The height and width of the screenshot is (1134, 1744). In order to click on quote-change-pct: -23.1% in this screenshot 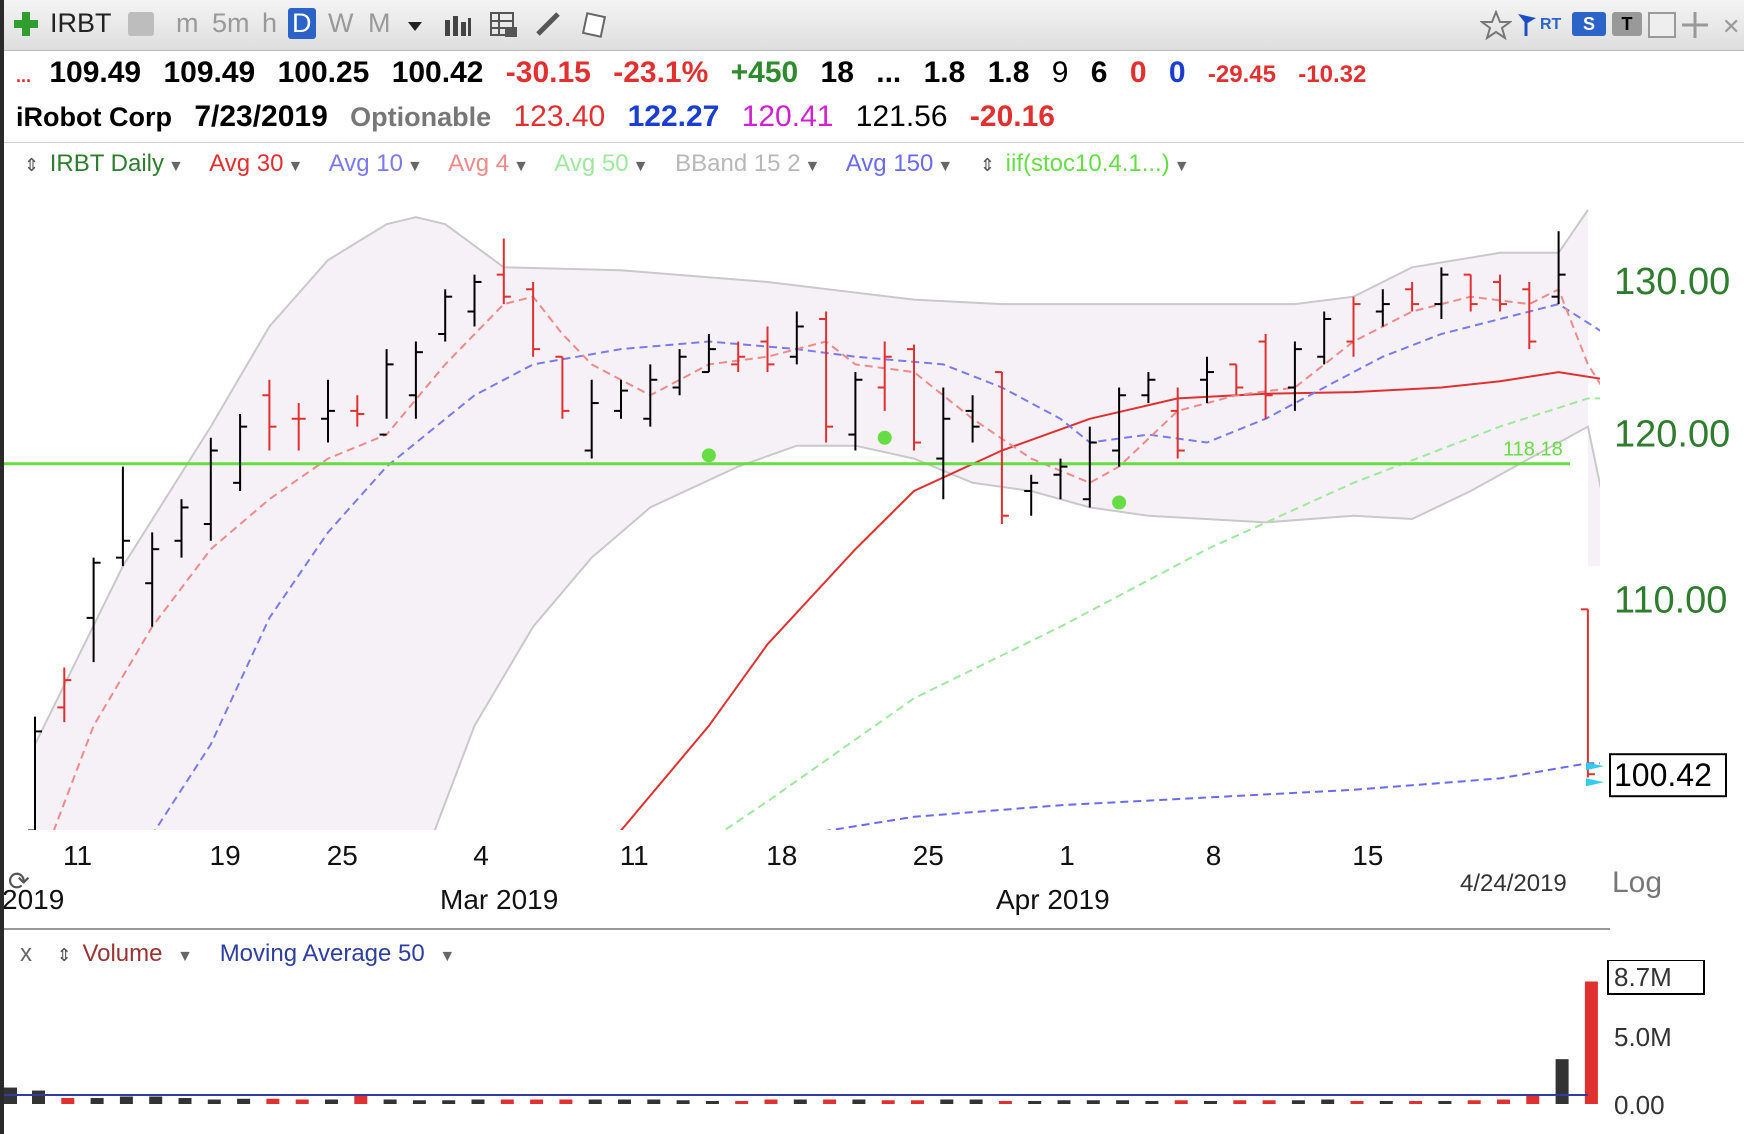, I will do `click(661, 72)`.